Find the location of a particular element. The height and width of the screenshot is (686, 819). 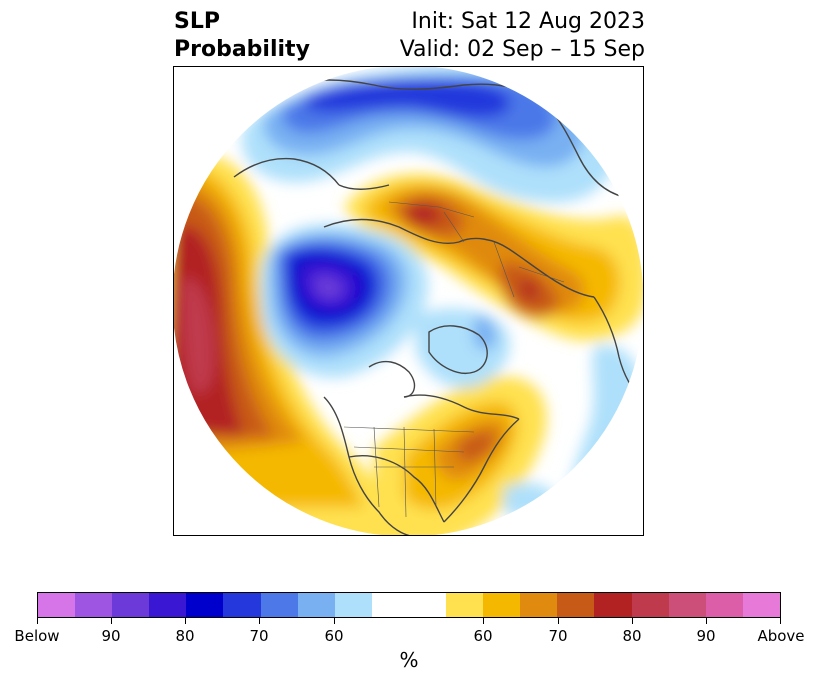

borders is located at coordinates (454, 359).